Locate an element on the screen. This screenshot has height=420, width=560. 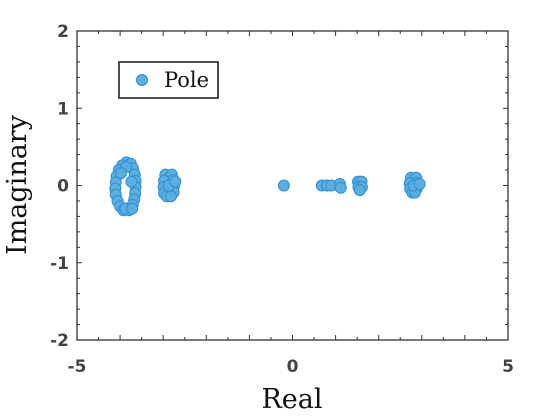
legend-marker-pole is located at coordinates (142, 80).